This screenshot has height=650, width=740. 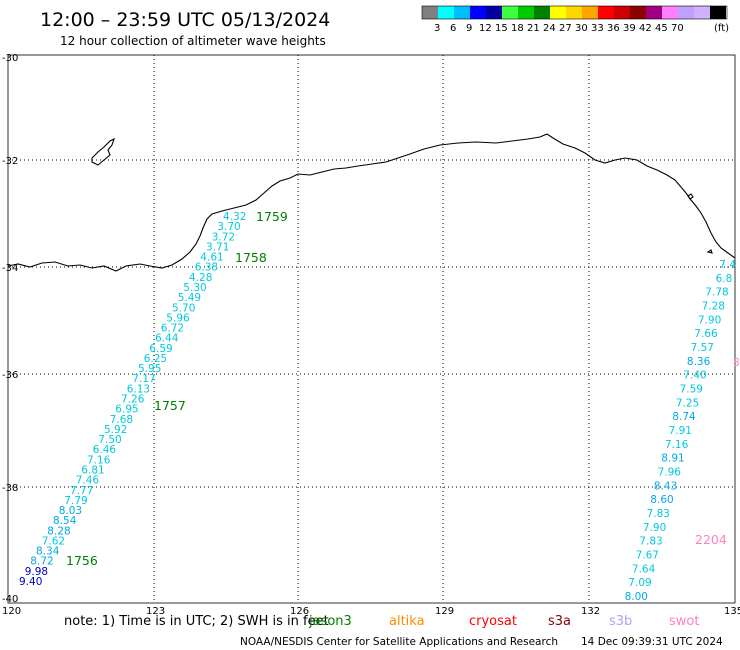 What do you see at coordinates (581, 28) in the screenshot?
I see `color-scale-label: 30` at bounding box center [581, 28].